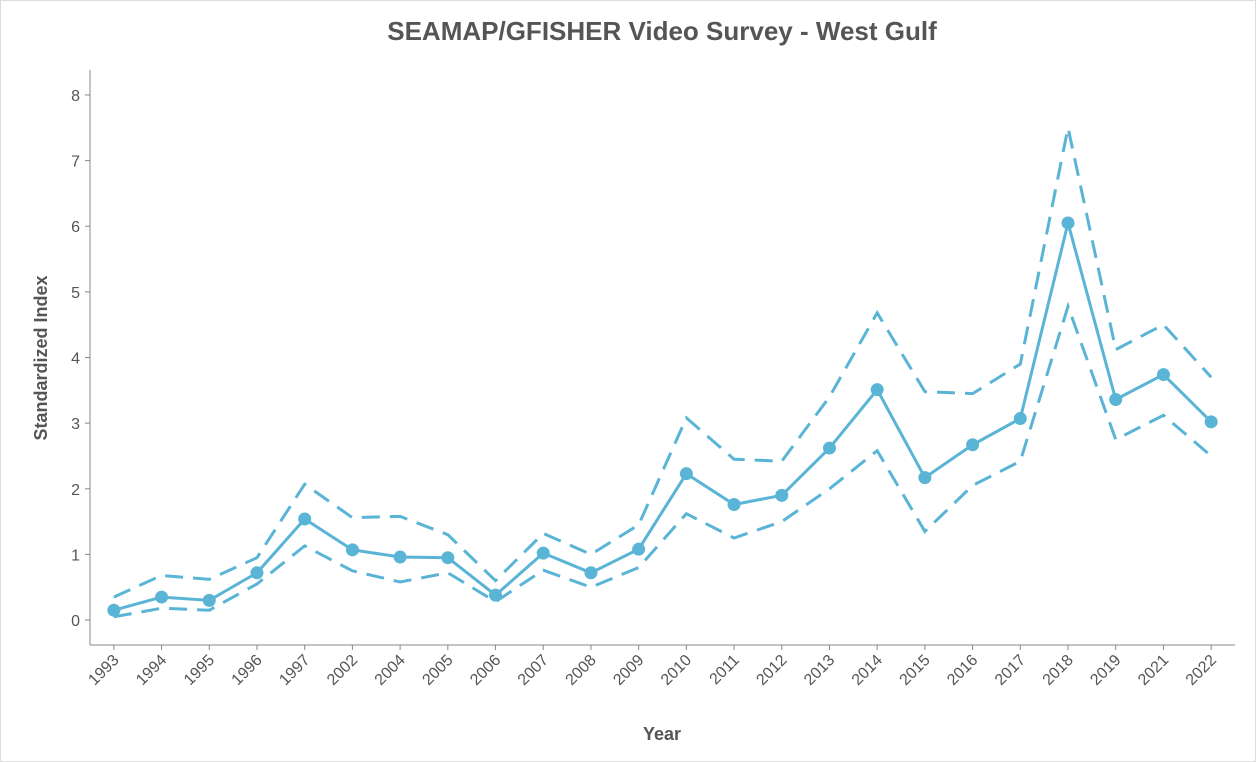  Describe the element at coordinates (342, 670) in the screenshot. I see `x-tick-label: 2002` at that location.